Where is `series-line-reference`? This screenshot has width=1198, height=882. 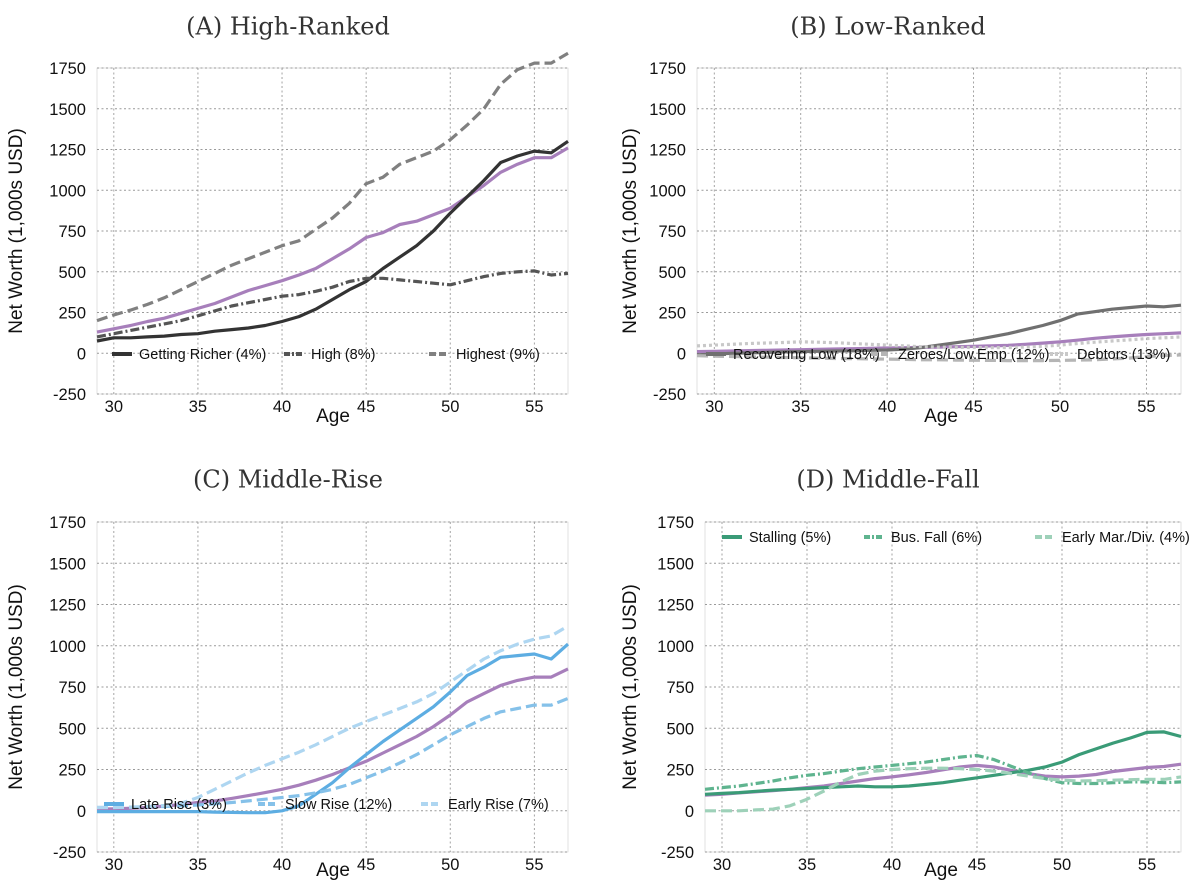 series-line-reference is located at coordinates (332, 240).